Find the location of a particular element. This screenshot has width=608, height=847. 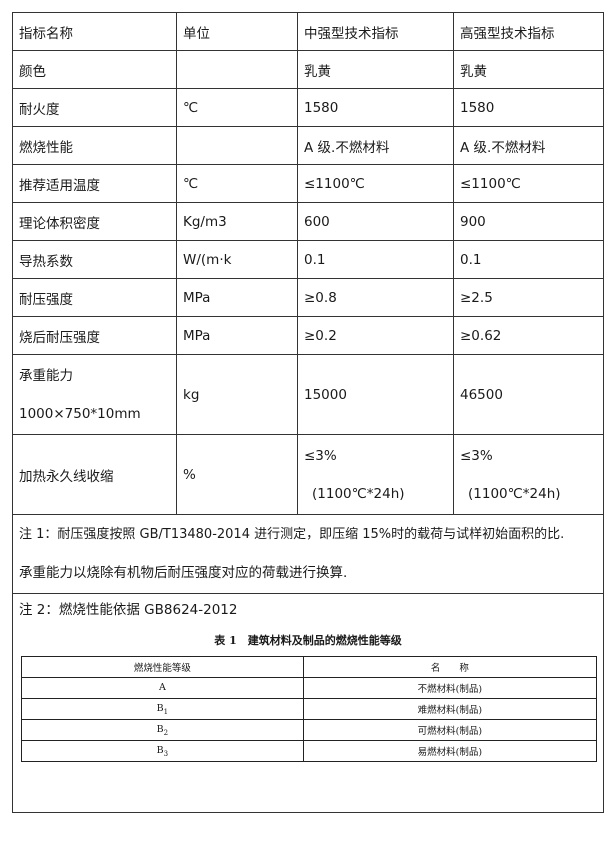

table-row: 导热系数 W/(m·k 0.1 0.1 is located at coordinates (308, 259).